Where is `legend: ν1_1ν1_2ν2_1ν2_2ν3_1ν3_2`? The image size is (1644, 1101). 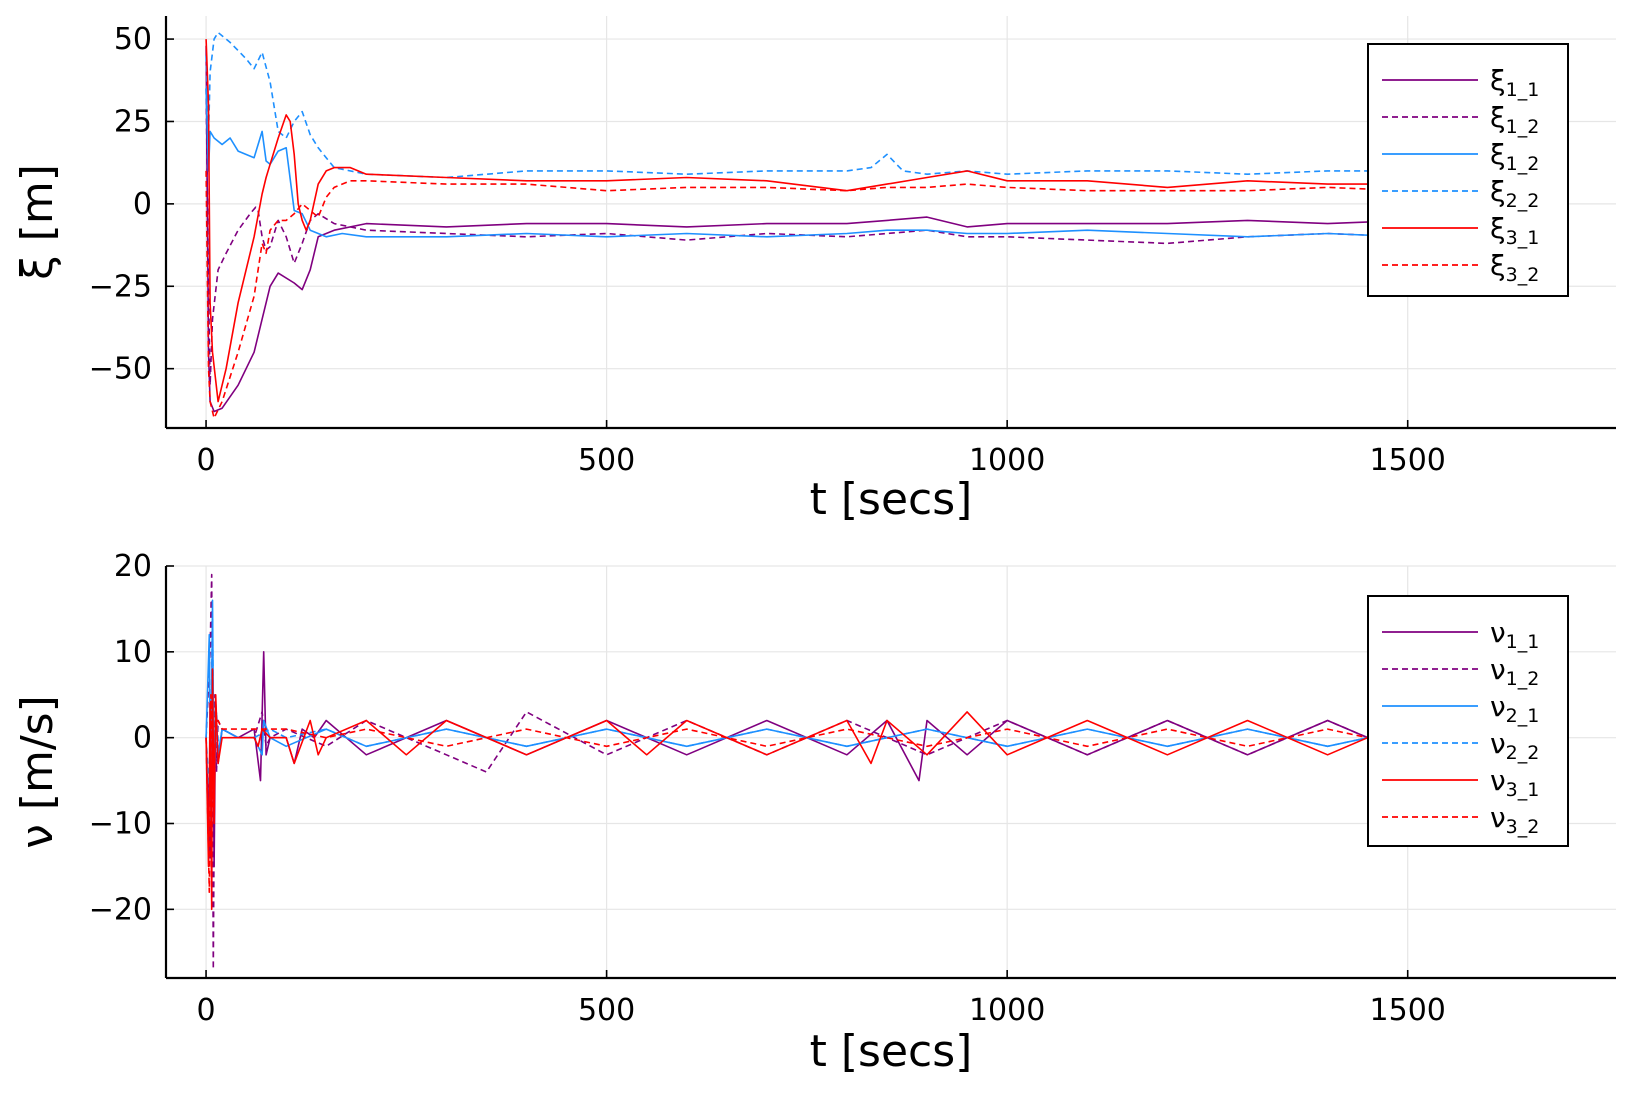
legend: ν1_1ν1_2ν2_1ν2_2ν3_1ν3_2 is located at coordinates (1468, 721).